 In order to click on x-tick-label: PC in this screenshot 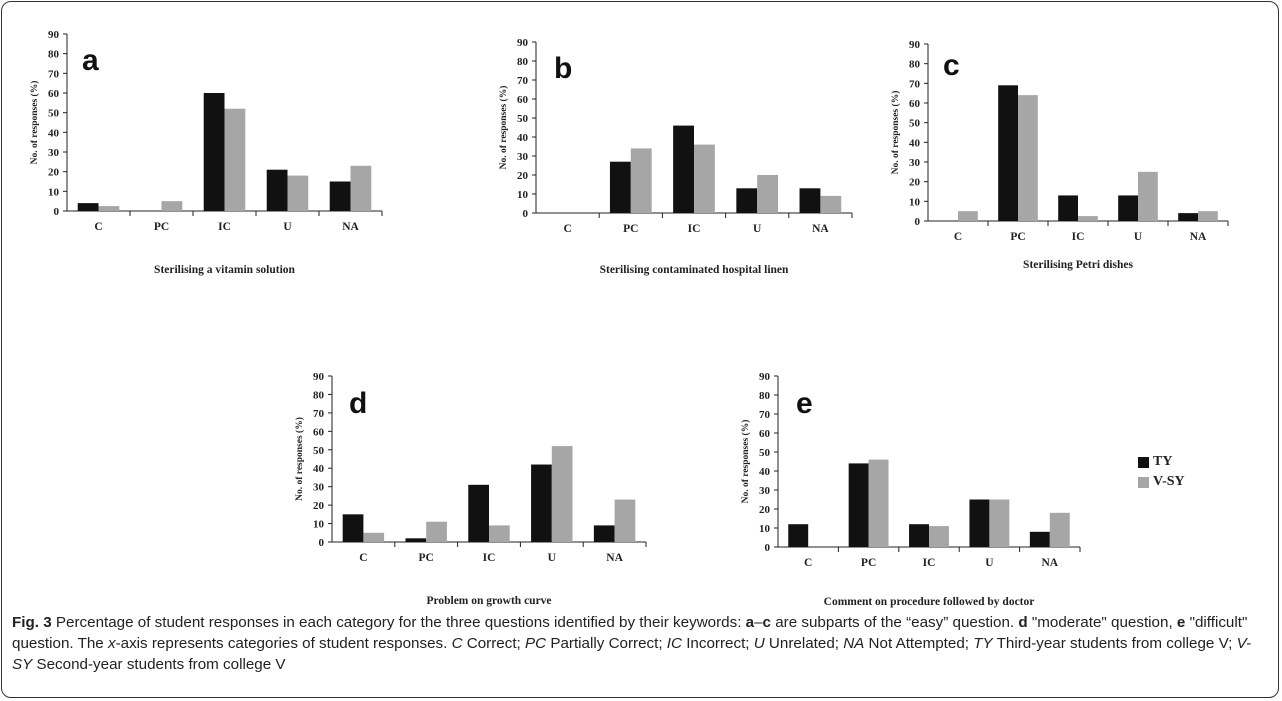, I will do `click(1017, 237)`.